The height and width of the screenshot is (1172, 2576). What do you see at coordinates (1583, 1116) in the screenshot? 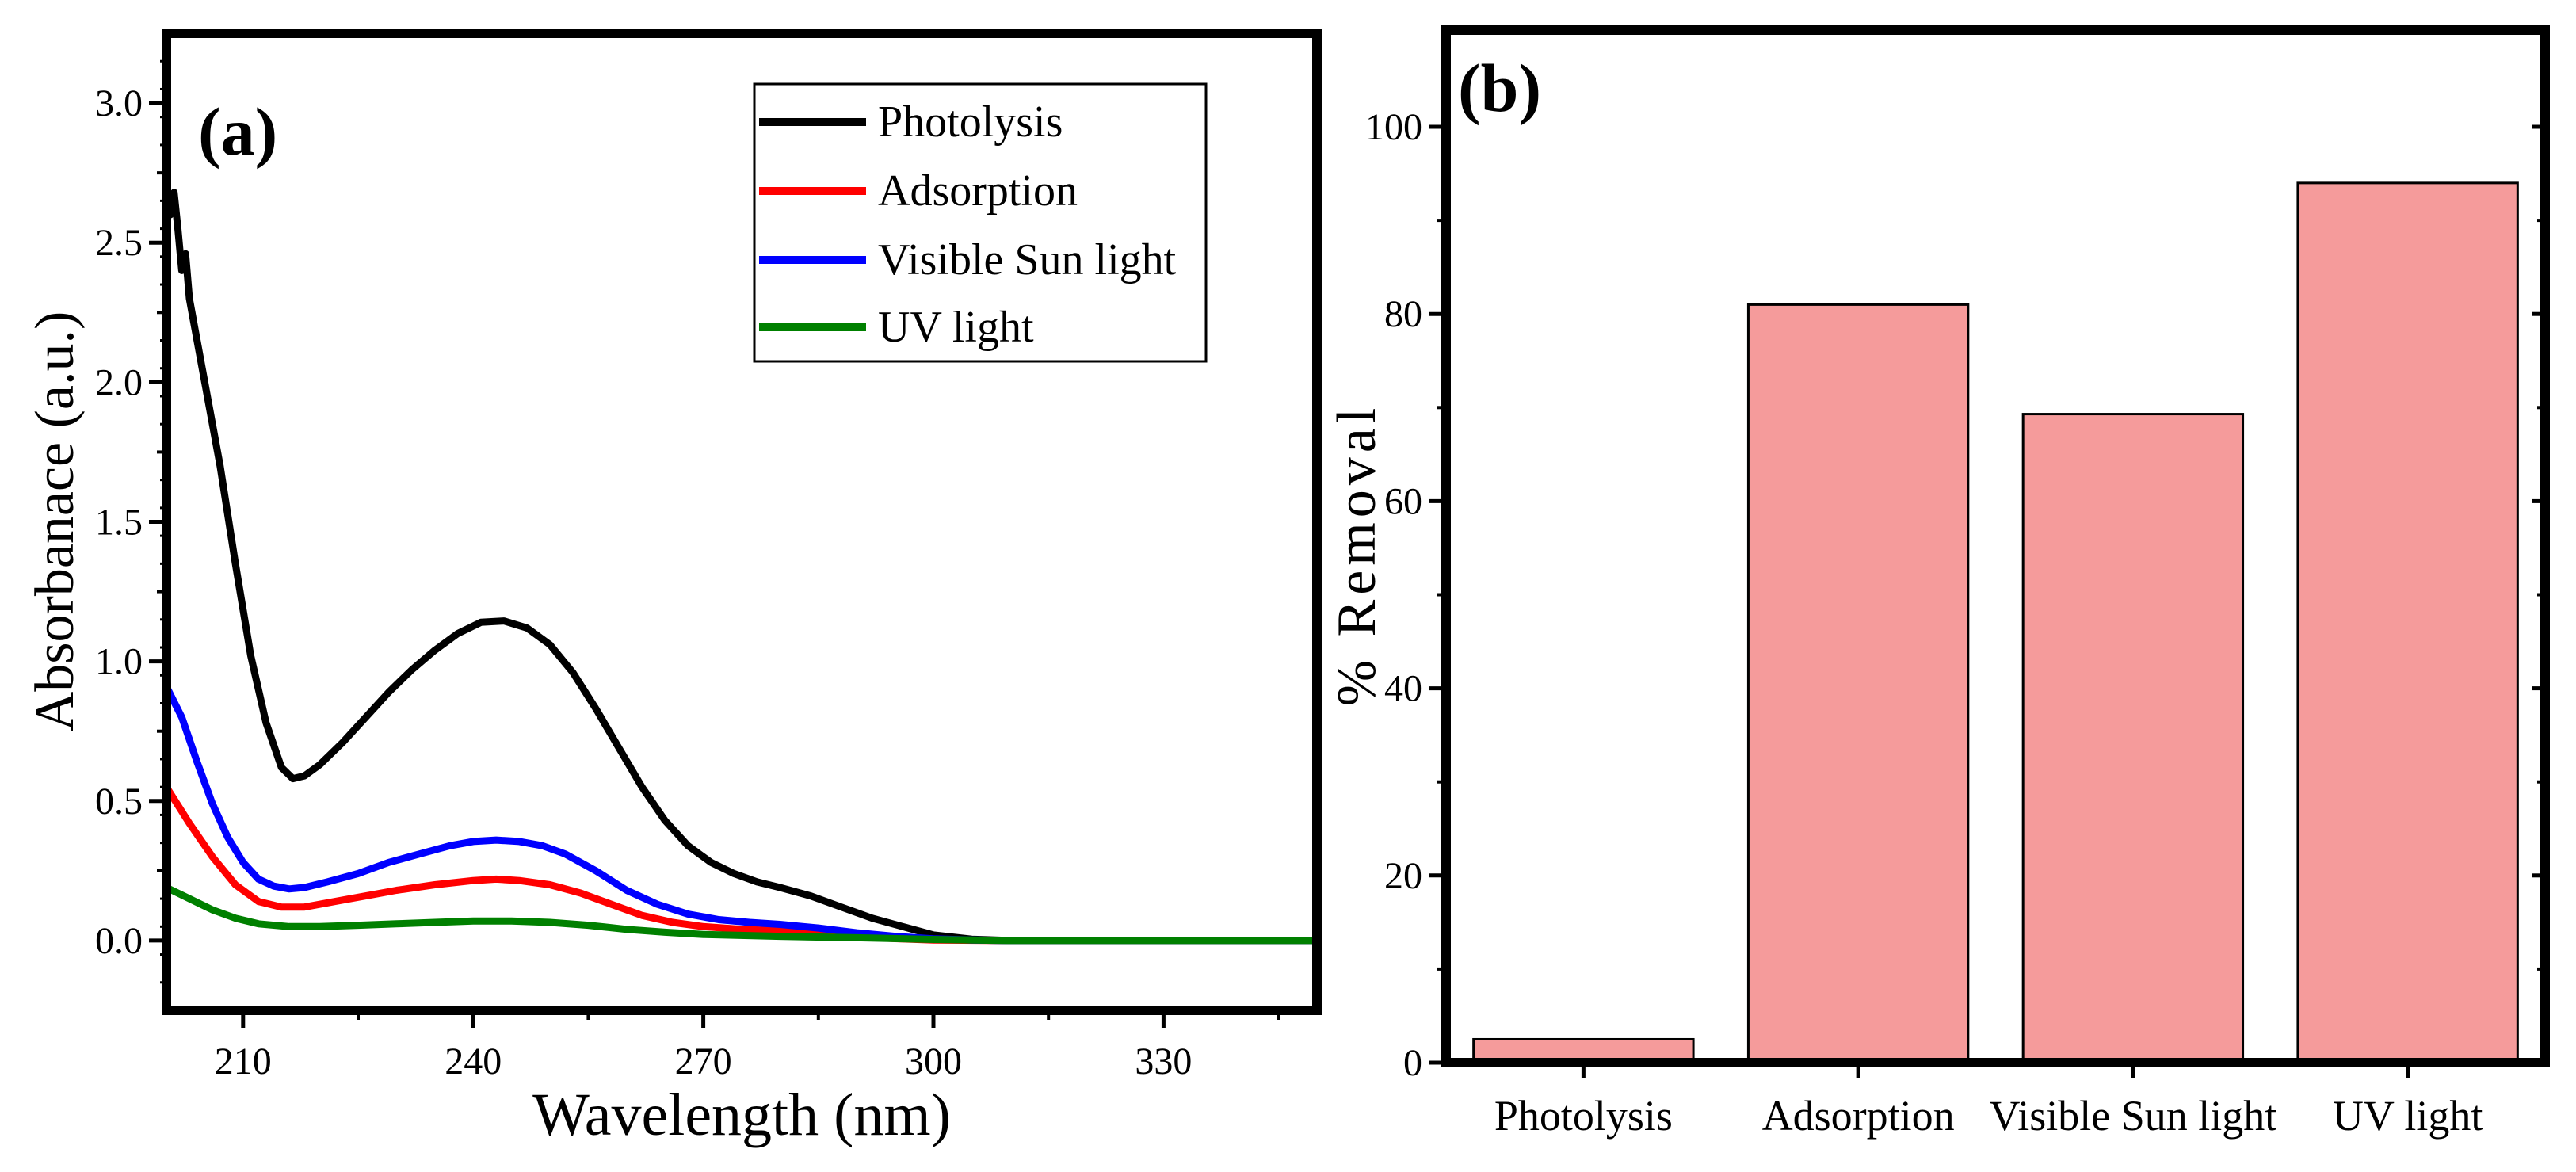
I see `x-category-label-photolysis: Photolysis` at bounding box center [1583, 1116].